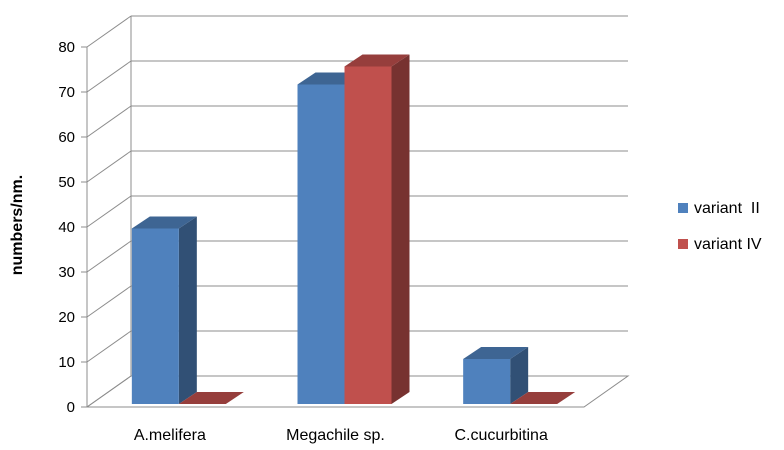  I want to click on y-tick-label: 30, so click(66, 272).